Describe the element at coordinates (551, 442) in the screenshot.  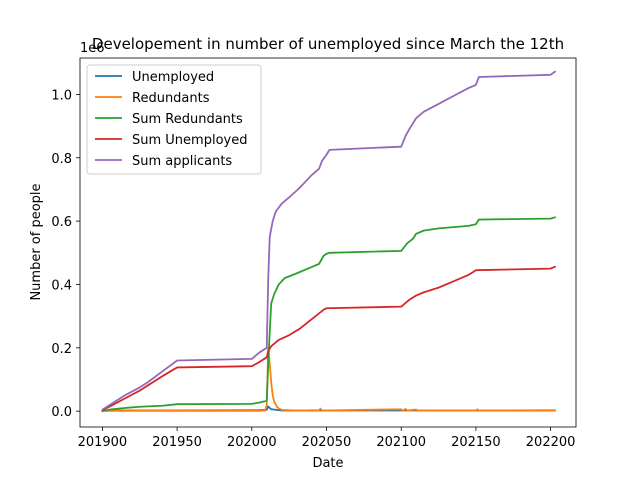
I see `x-tick-label: 202200` at that location.